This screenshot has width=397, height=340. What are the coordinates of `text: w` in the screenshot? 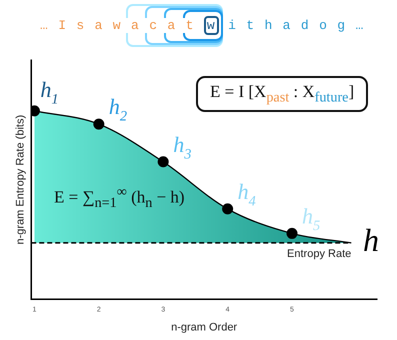 It's located at (211, 25).